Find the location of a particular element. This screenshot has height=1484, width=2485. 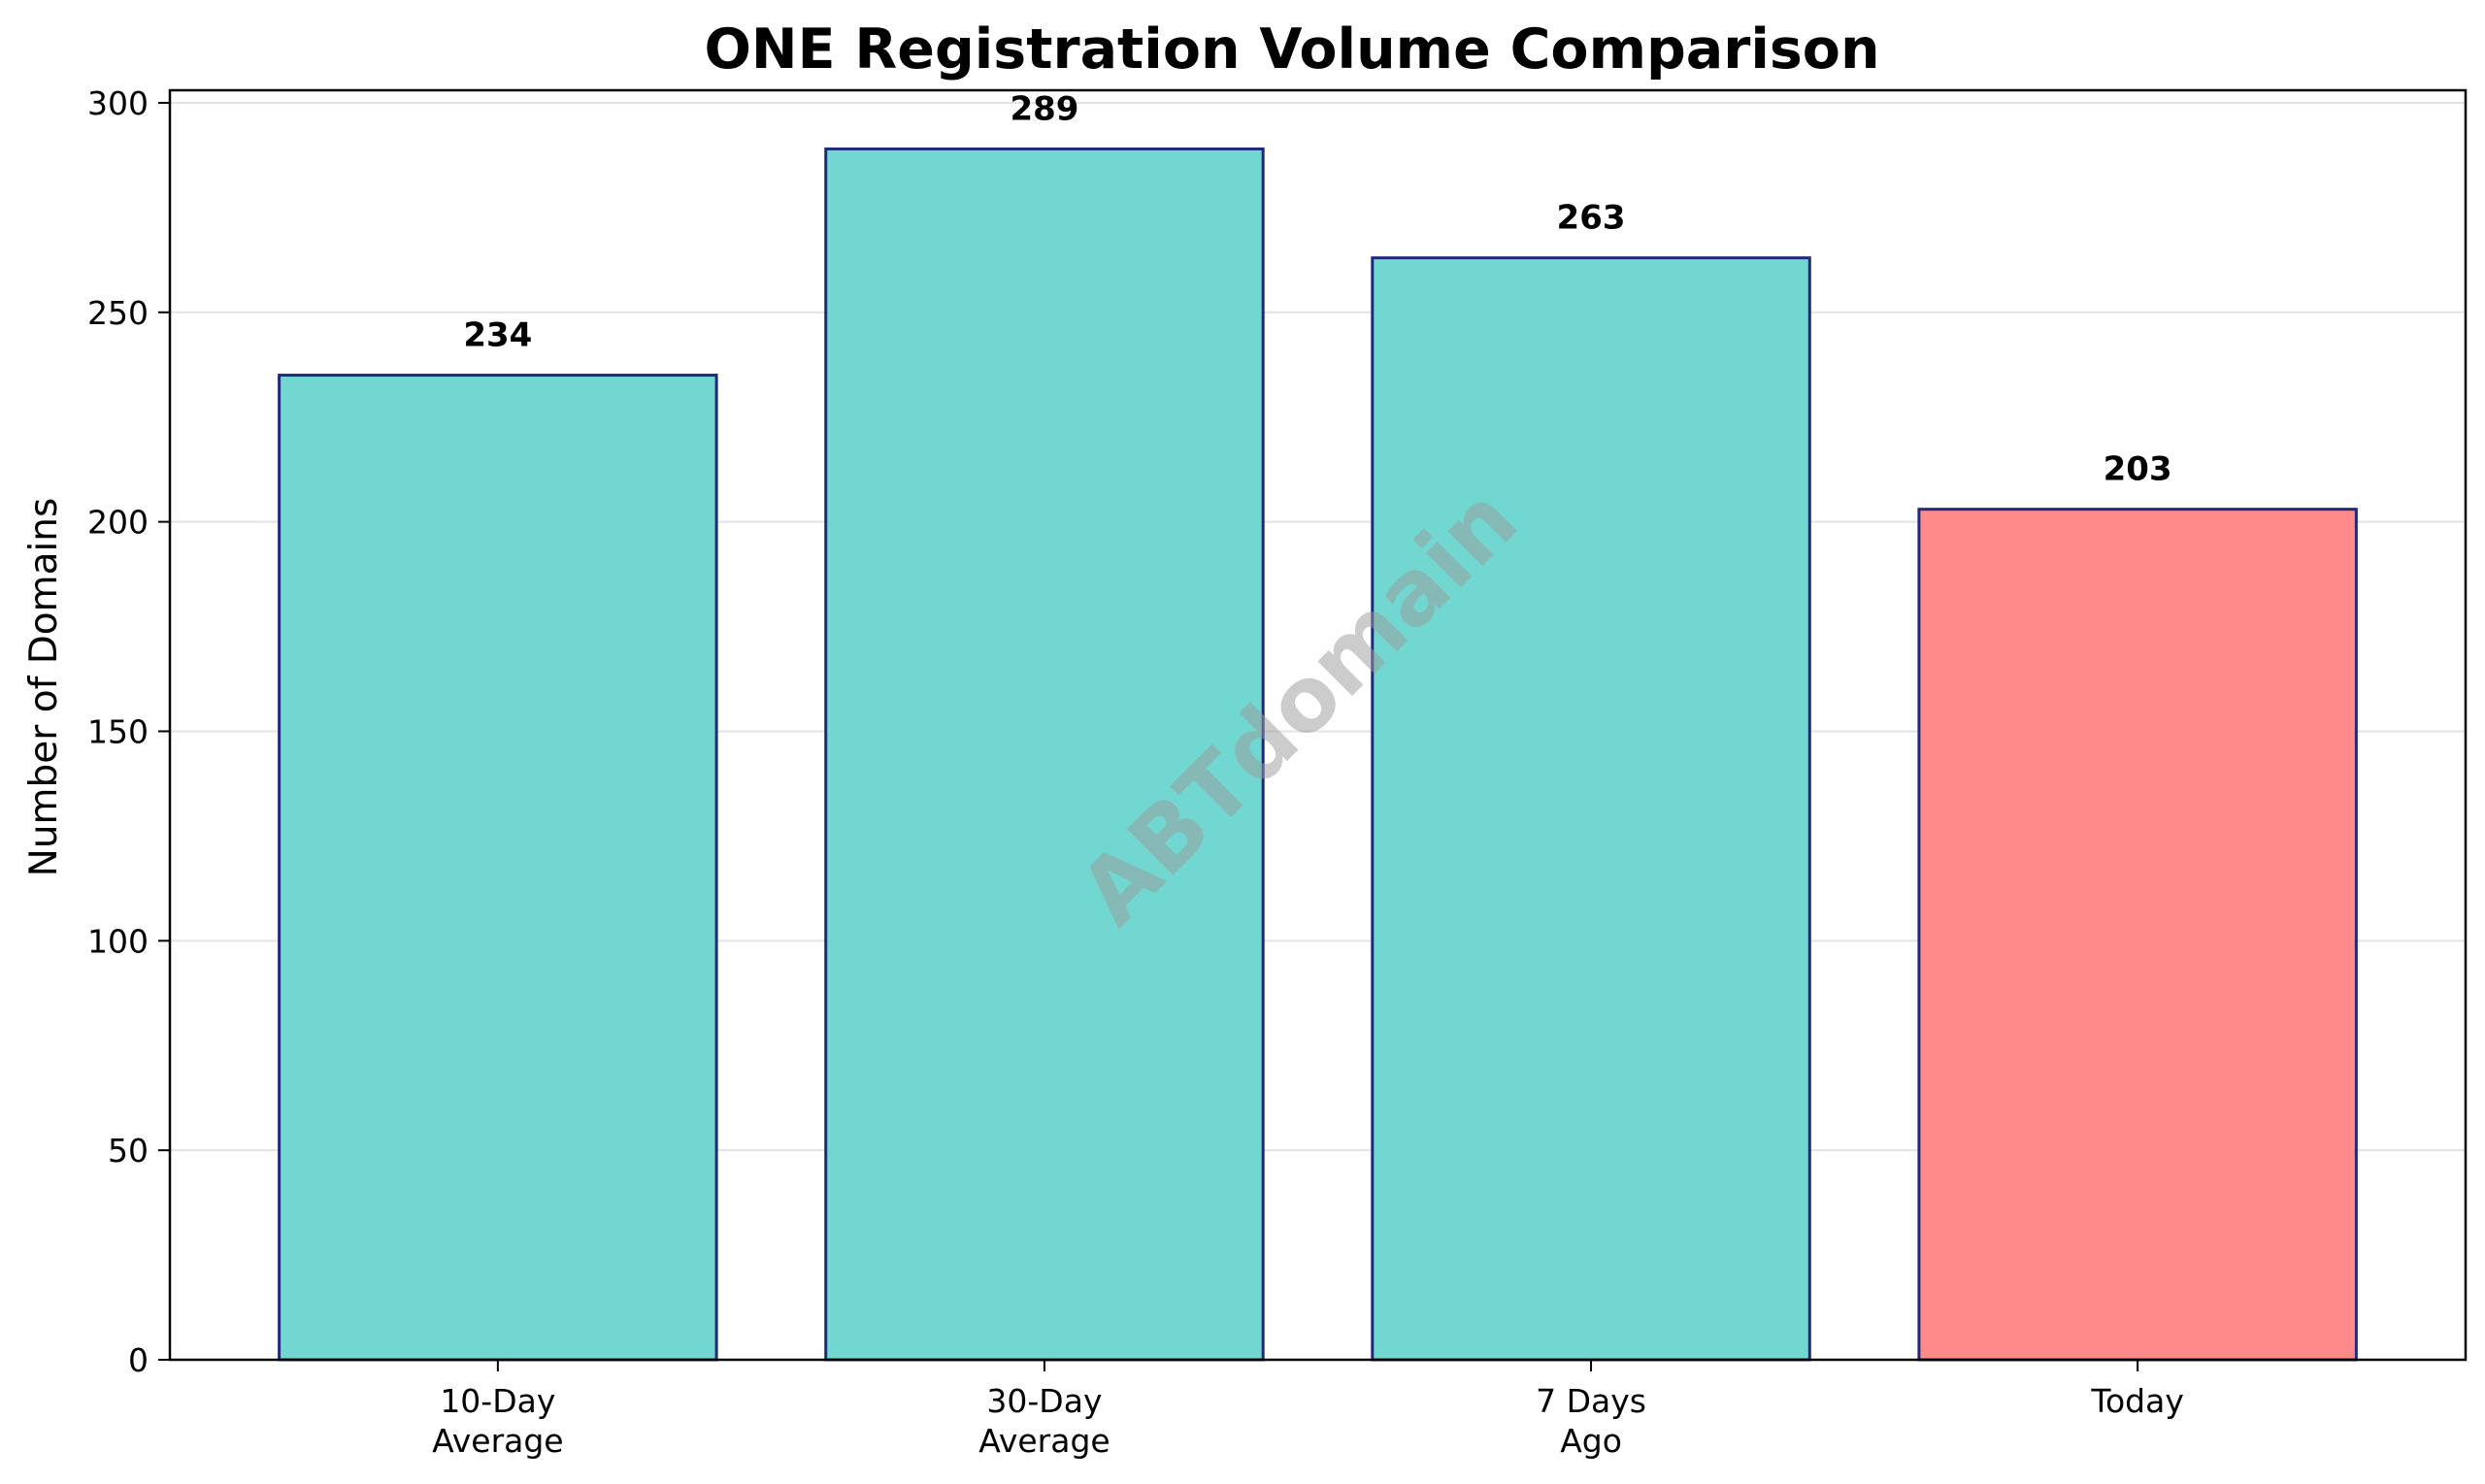

y-tick-label: 300 is located at coordinates (118, 103).